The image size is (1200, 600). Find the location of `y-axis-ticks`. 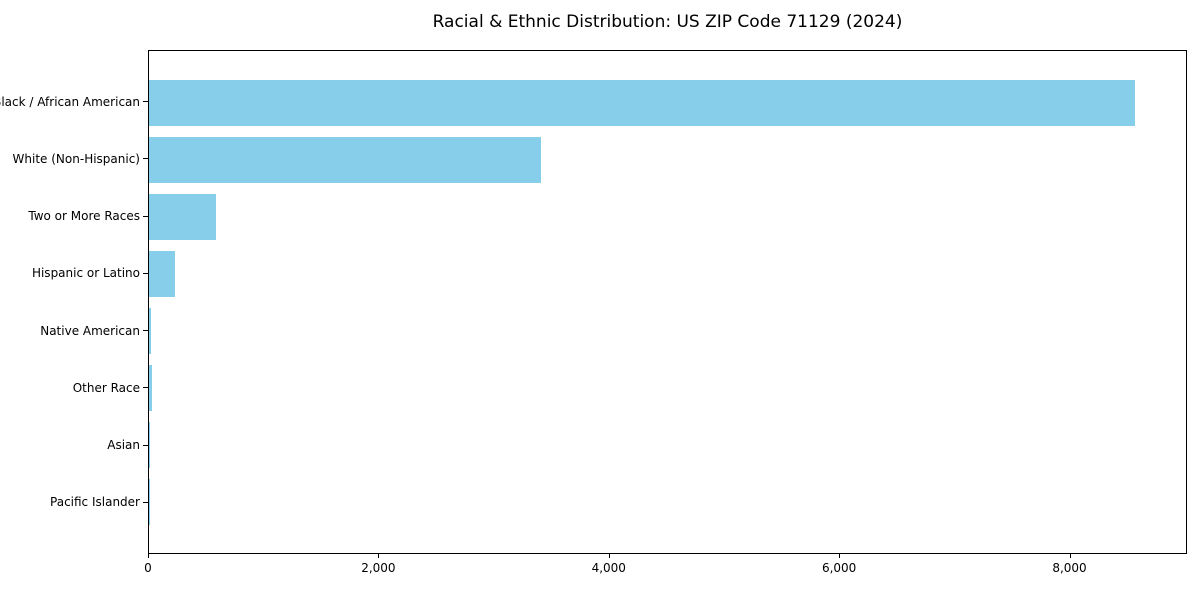

y-axis-ticks is located at coordinates (145, 302).